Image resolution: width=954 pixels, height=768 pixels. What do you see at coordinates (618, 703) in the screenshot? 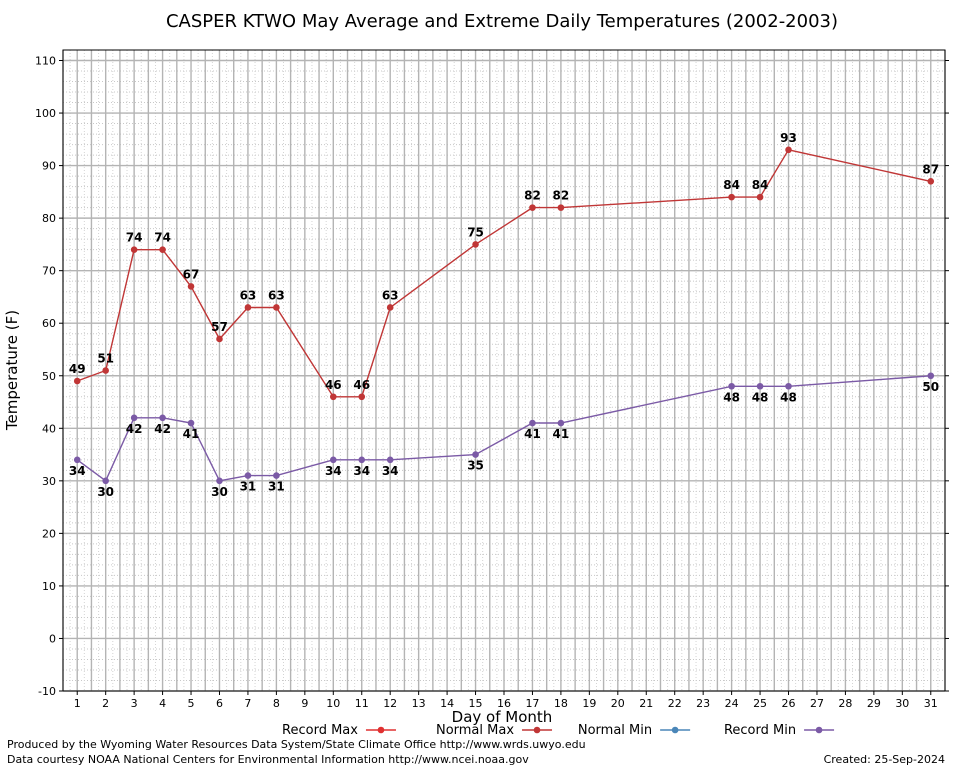
I see `x-tick-label: 20` at bounding box center [618, 703].